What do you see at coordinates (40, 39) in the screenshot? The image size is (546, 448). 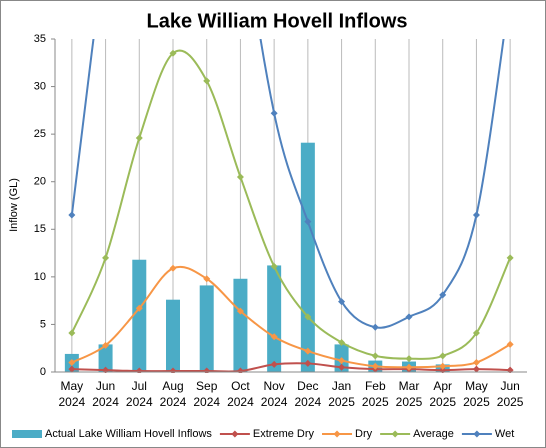 I see `y-tick-label: 35` at bounding box center [40, 39].